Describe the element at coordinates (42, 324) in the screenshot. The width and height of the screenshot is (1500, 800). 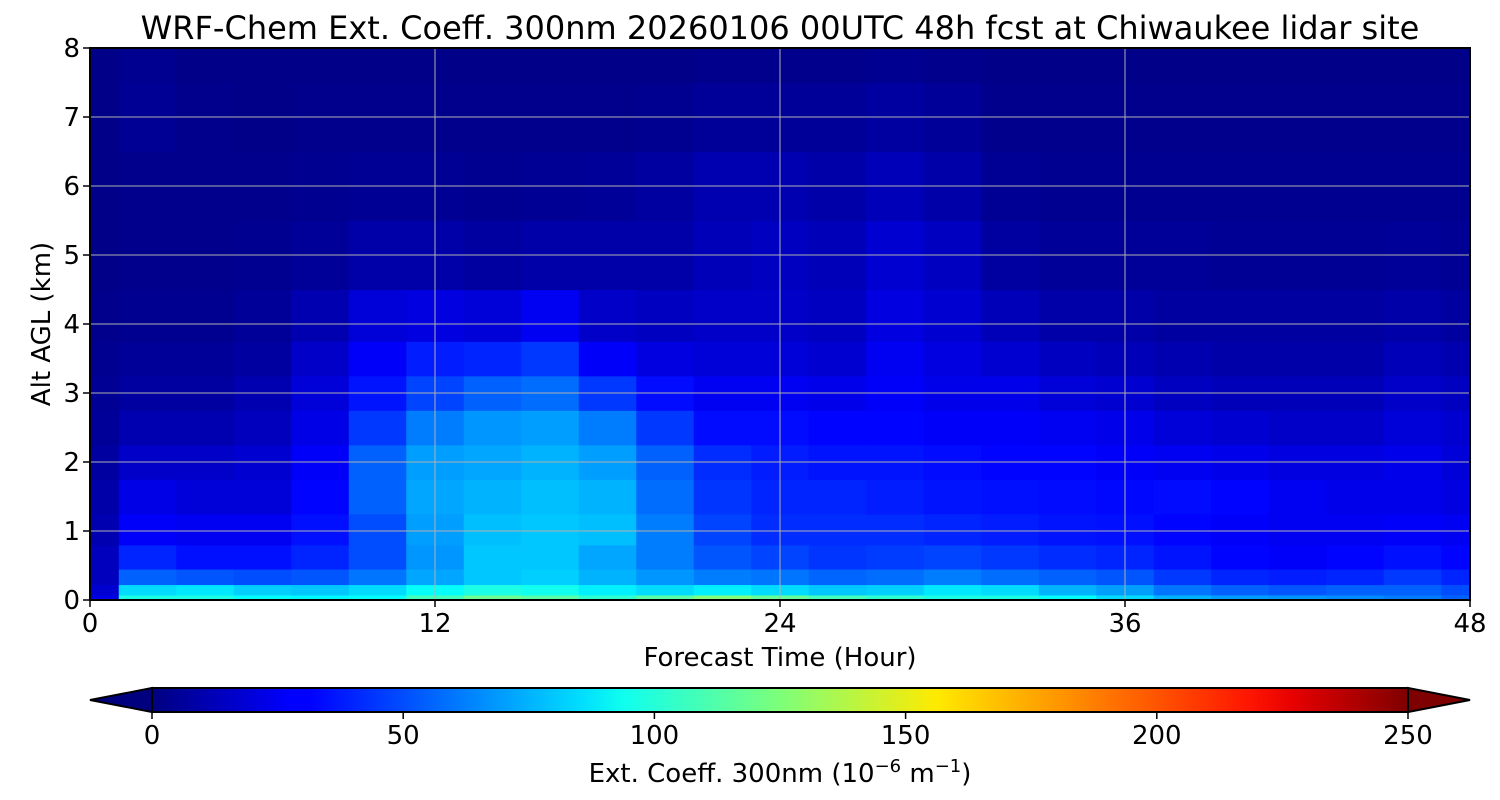
I see `y-axis-label: Alt AGL (km)` at that location.